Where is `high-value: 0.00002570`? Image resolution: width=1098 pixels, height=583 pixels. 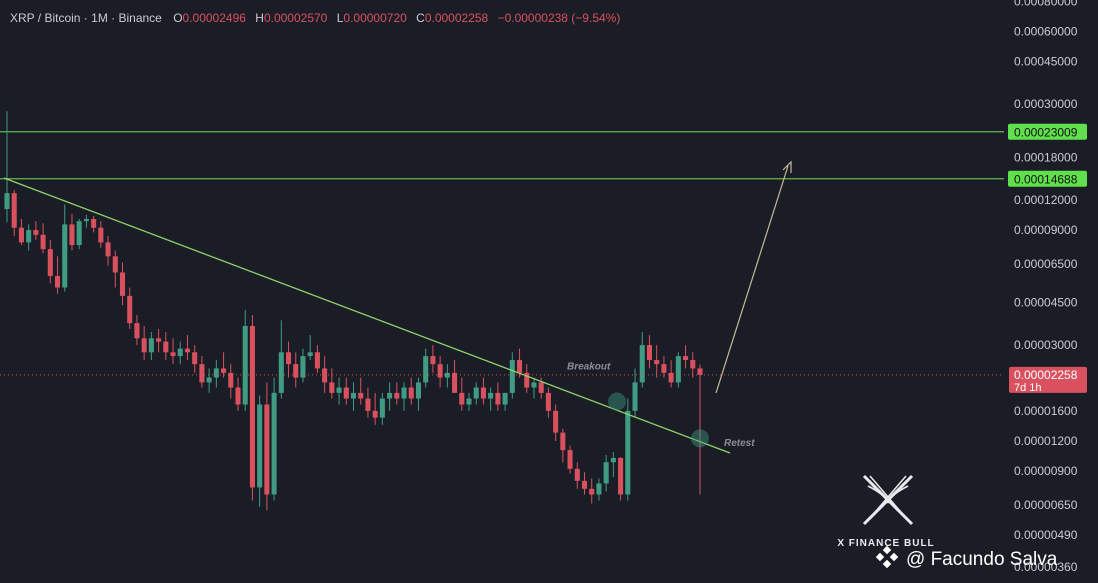 high-value: 0.00002570 is located at coordinates (296, 18).